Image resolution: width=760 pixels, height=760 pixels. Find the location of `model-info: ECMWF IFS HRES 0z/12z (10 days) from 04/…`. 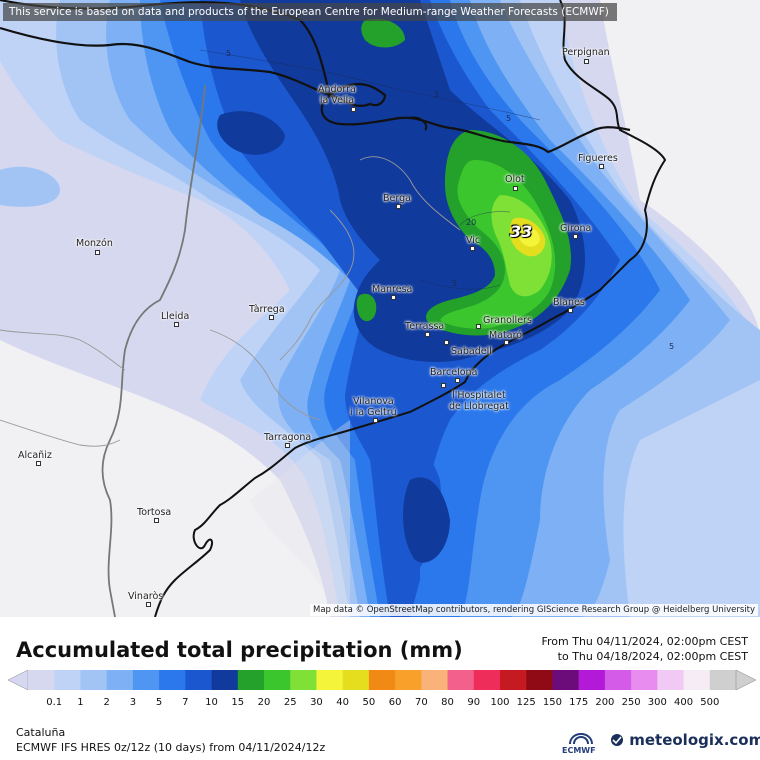

model-info: ECMWF IFS HRES 0z/12z (10 days) from 04/… is located at coordinates (171, 747).